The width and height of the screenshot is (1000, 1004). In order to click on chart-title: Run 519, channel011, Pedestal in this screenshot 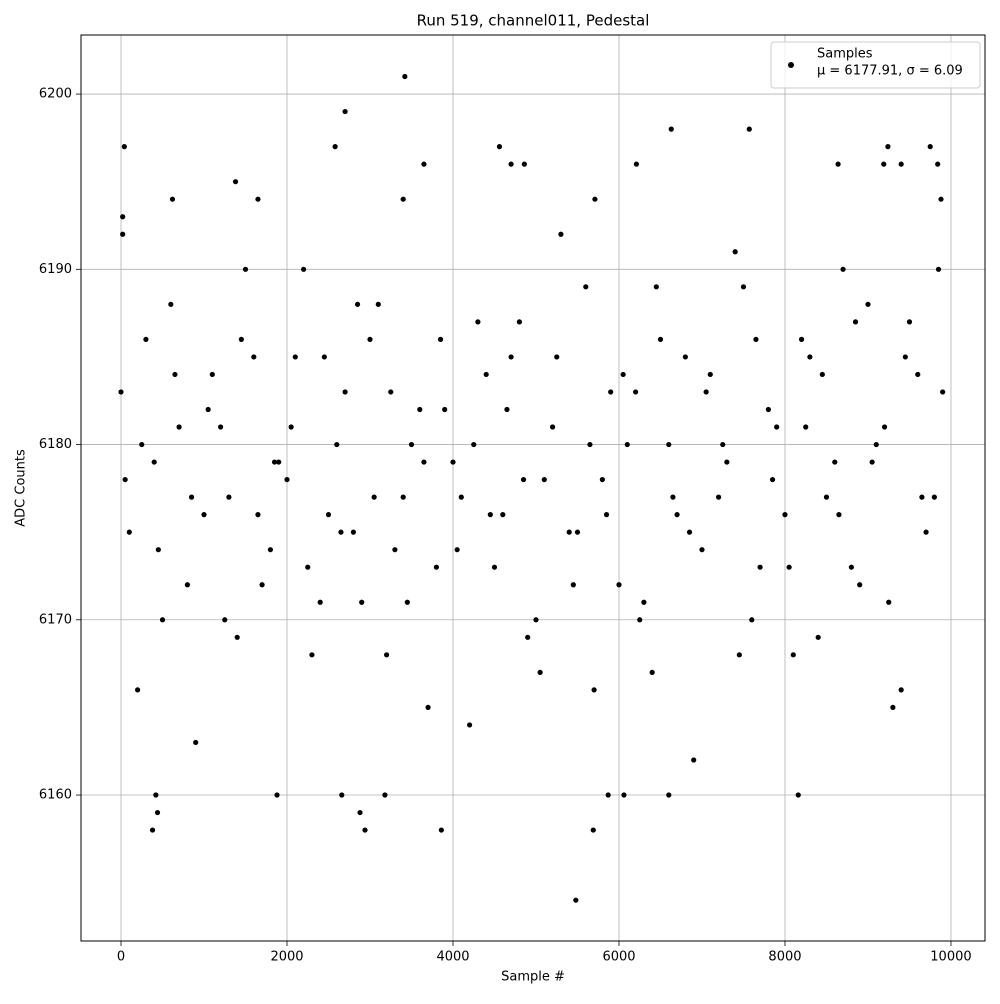, I will do `click(533, 21)`.